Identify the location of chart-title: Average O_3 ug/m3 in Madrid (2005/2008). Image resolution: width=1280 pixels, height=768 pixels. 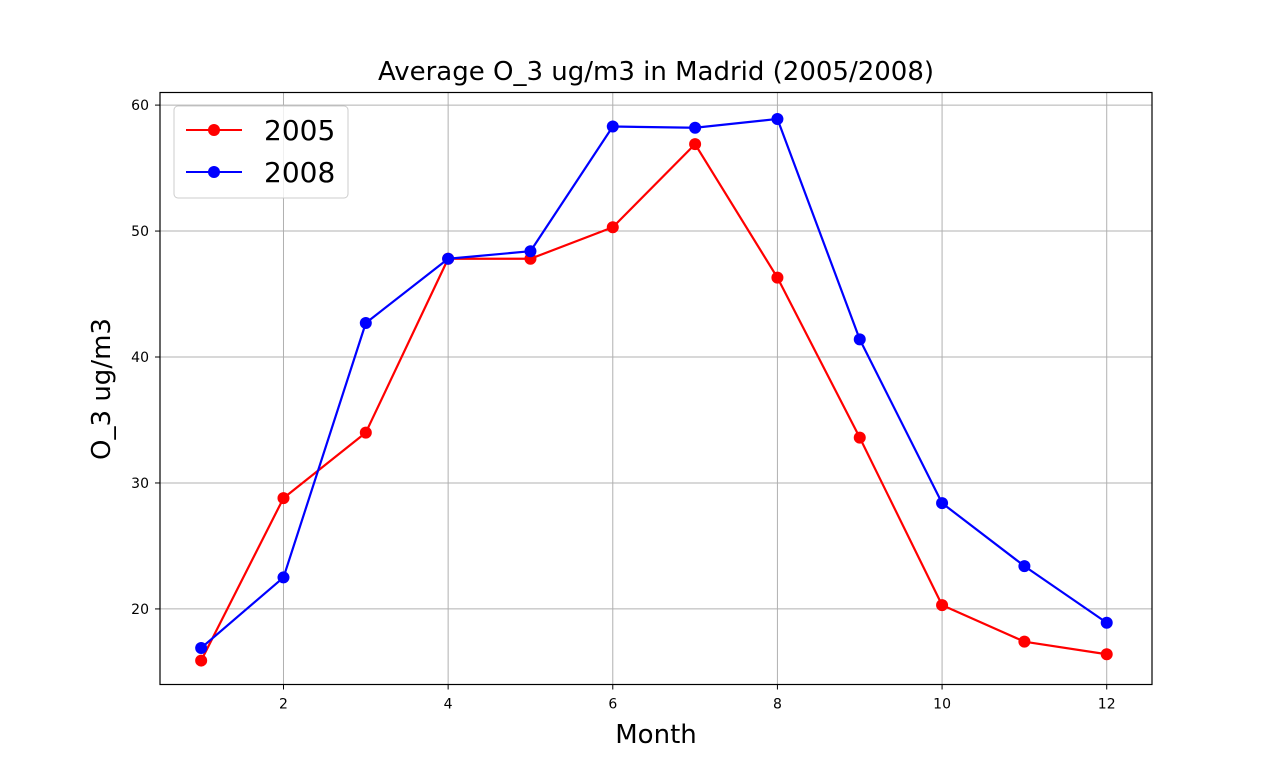
(656, 72).